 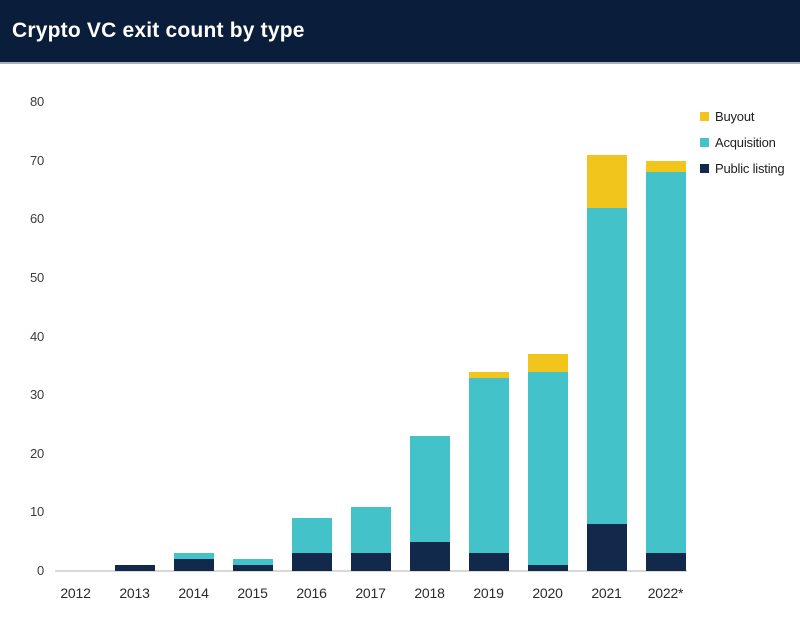 I want to click on bar-segment-2020-acquisition, so click(x=547, y=468).